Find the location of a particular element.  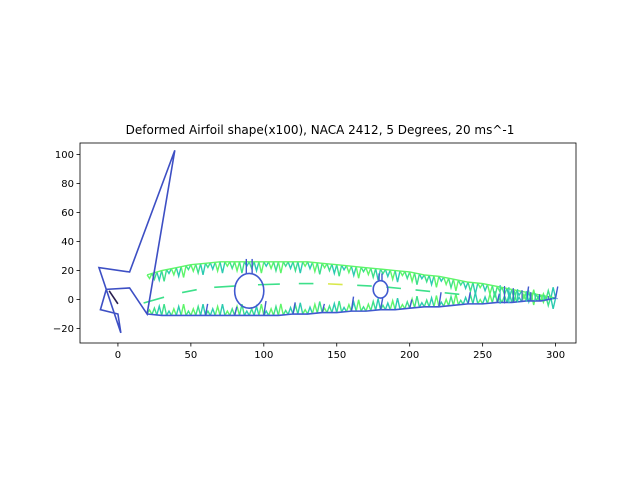

x-tick-label: 50 is located at coordinates (191, 355).